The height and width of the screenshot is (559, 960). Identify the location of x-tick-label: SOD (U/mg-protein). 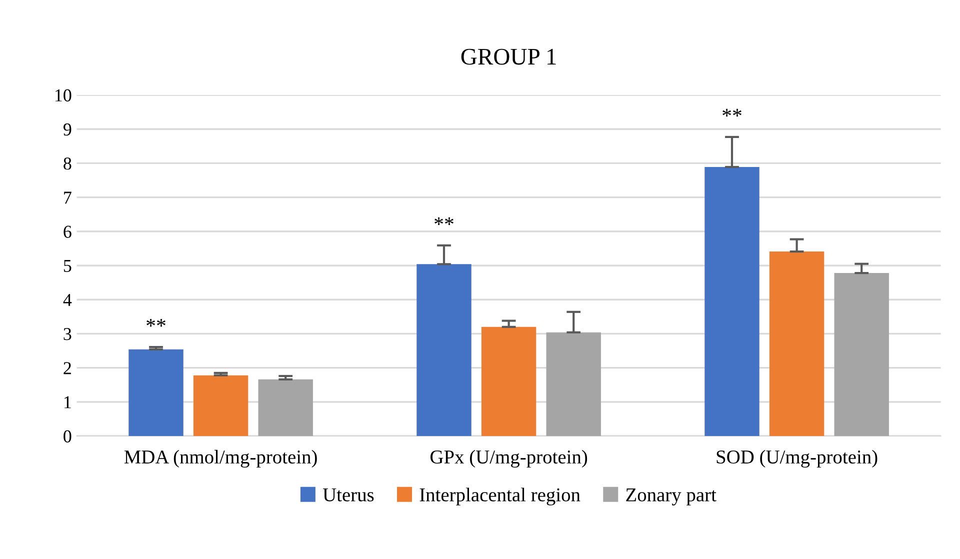
(797, 459).